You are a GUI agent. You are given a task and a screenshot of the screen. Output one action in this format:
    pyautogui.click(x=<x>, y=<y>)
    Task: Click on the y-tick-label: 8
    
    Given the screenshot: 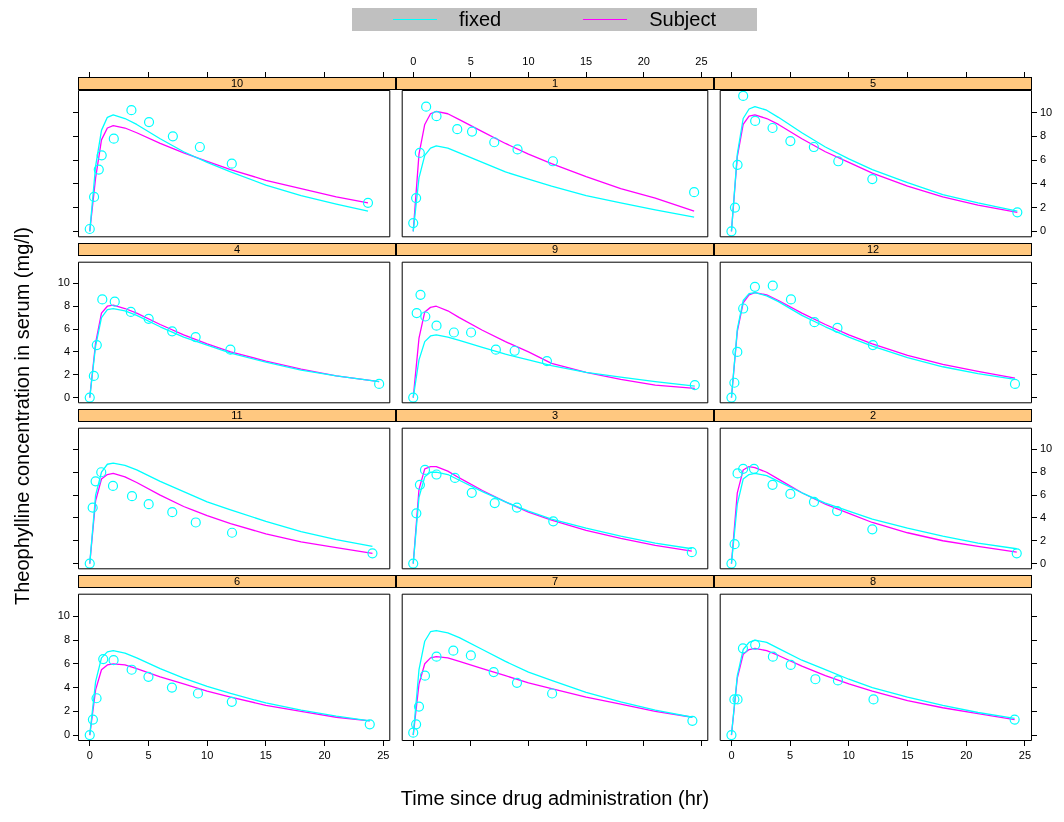 What is the action you would take?
    pyautogui.click(x=1043, y=135)
    